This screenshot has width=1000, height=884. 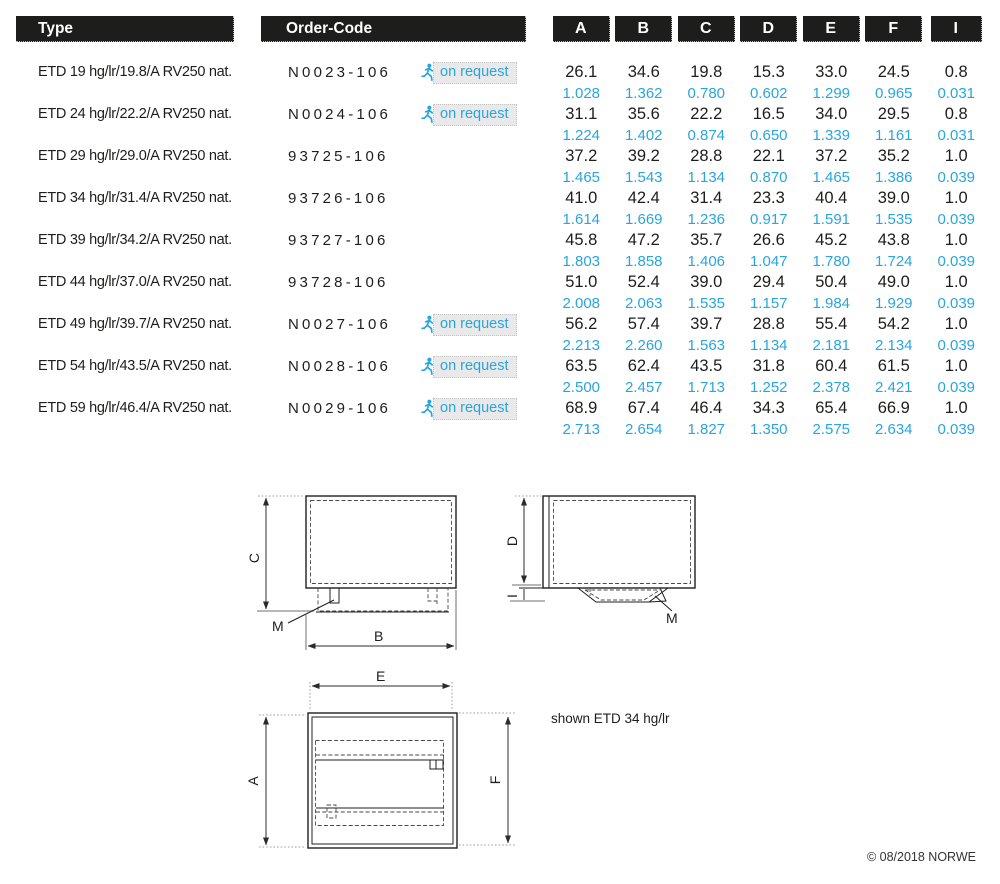 What do you see at coordinates (893, 177) in the screenshot?
I see `dim-inch-value: 1.386` at bounding box center [893, 177].